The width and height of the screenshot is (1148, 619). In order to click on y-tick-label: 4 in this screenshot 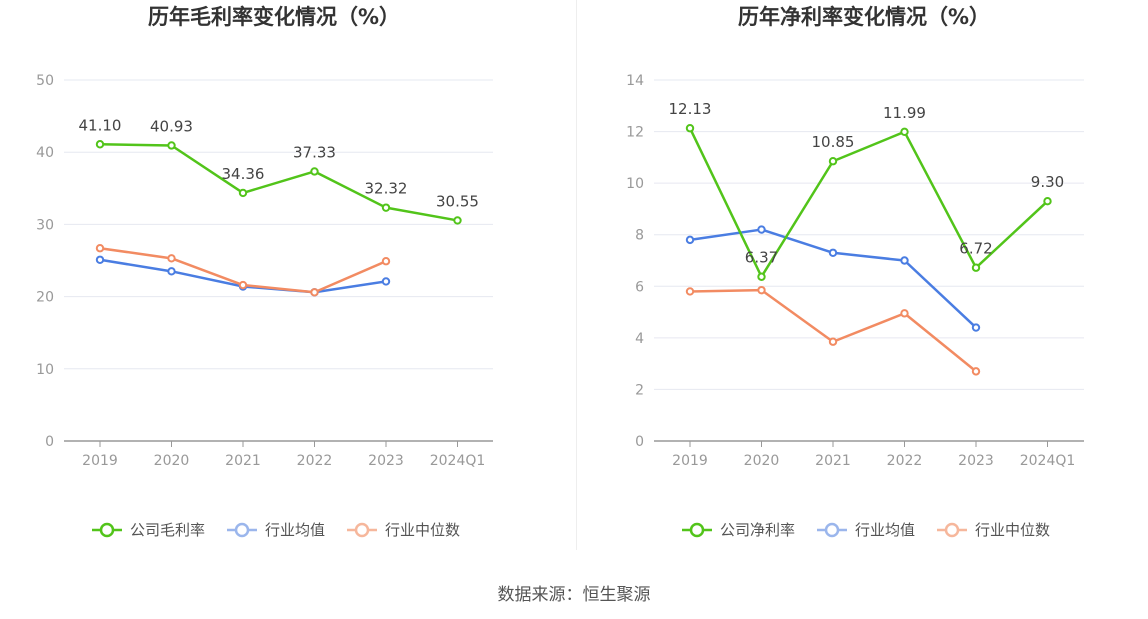, I will do `click(639, 339)`.